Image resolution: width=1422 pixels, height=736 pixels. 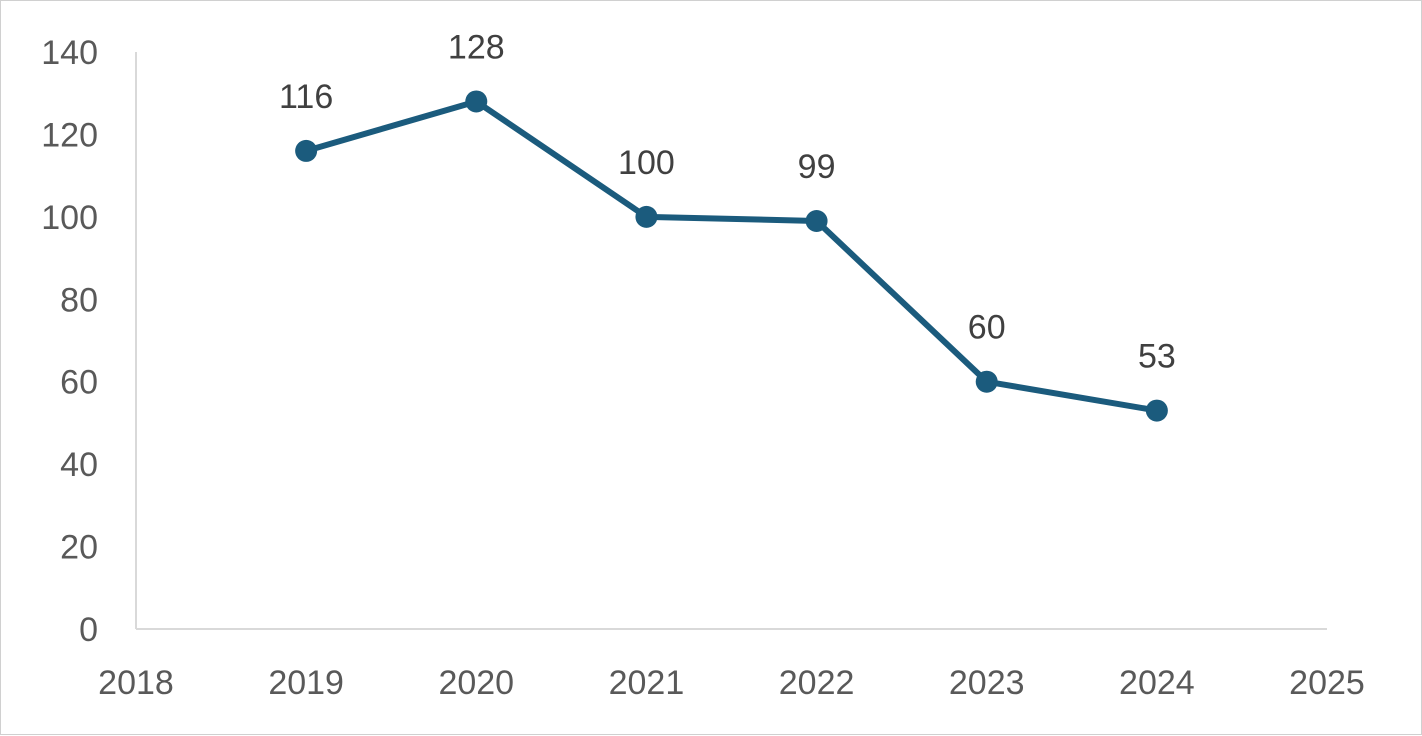 I want to click on data-label: 99, so click(x=817, y=167).